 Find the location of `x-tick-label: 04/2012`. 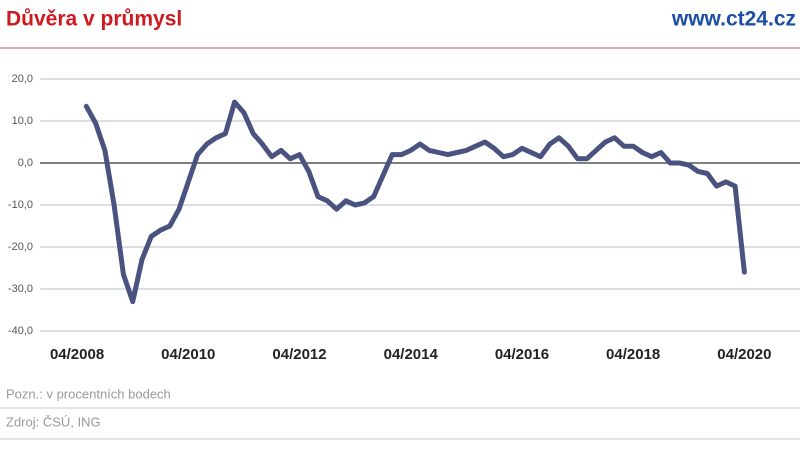

x-tick-label: 04/2012 is located at coordinates (299, 354).